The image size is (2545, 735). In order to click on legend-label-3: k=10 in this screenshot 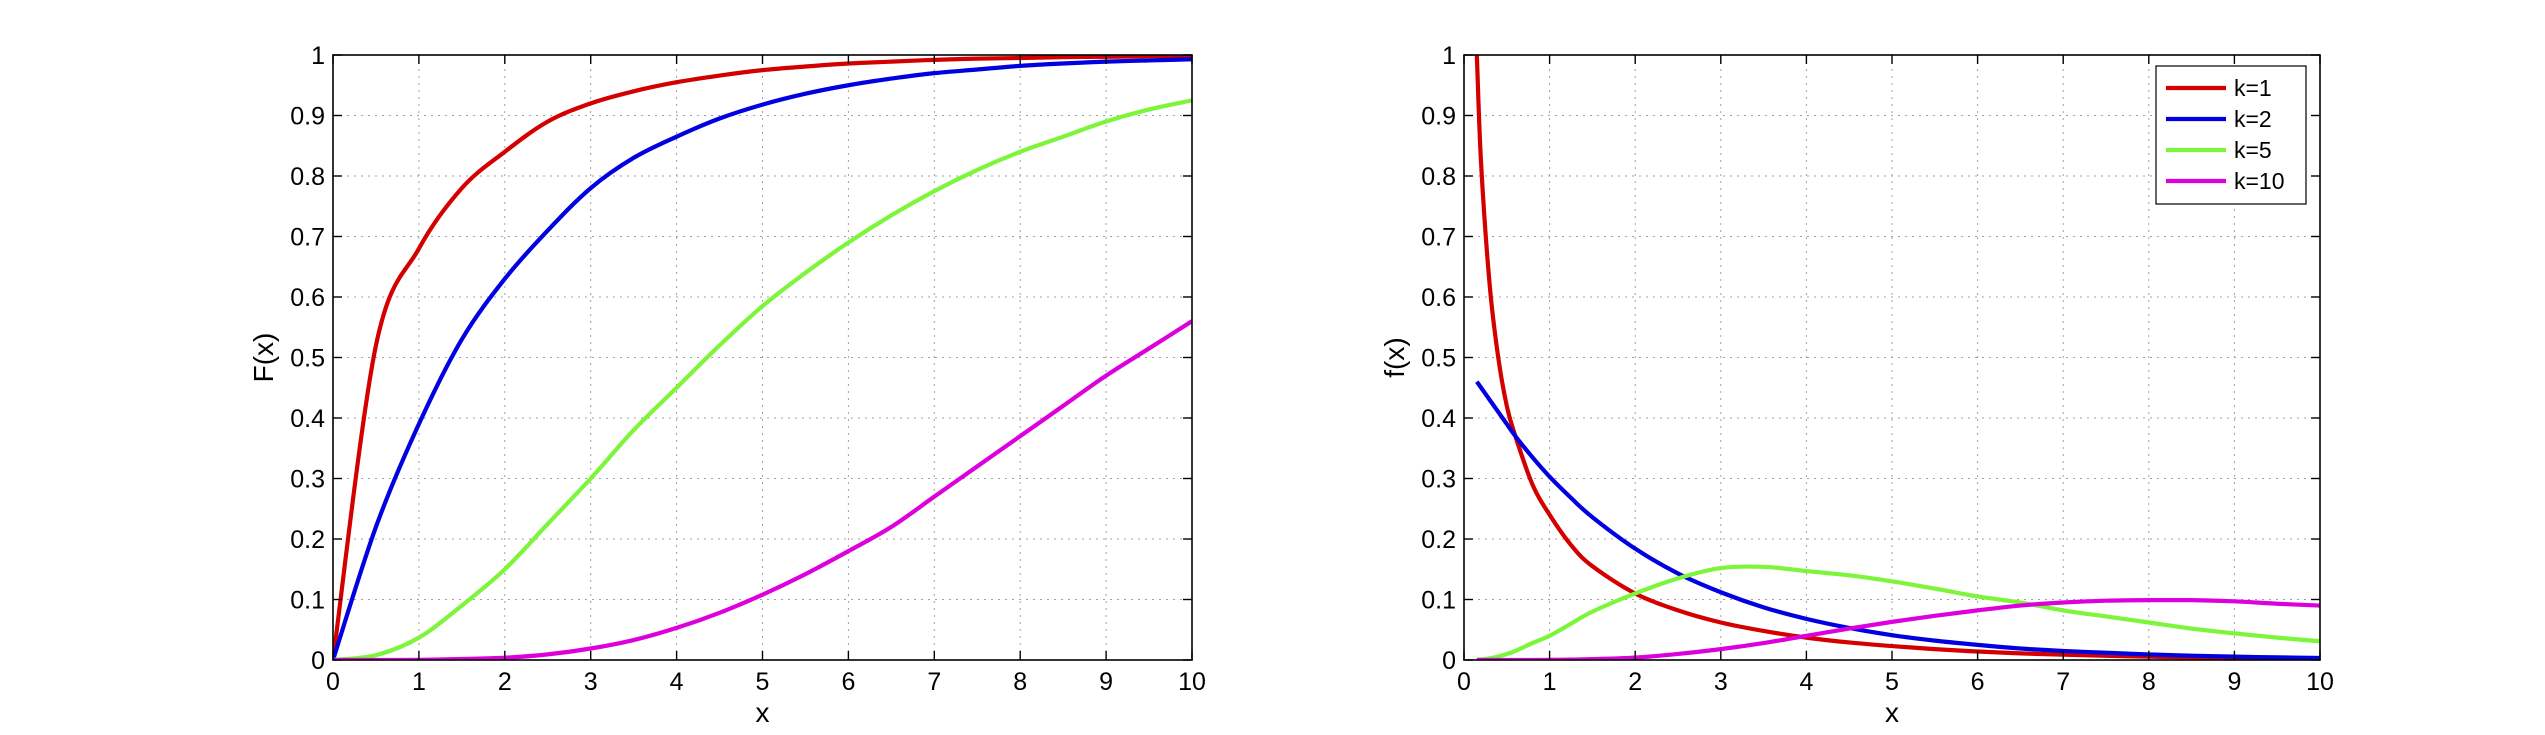, I will do `click(2259, 181)`.